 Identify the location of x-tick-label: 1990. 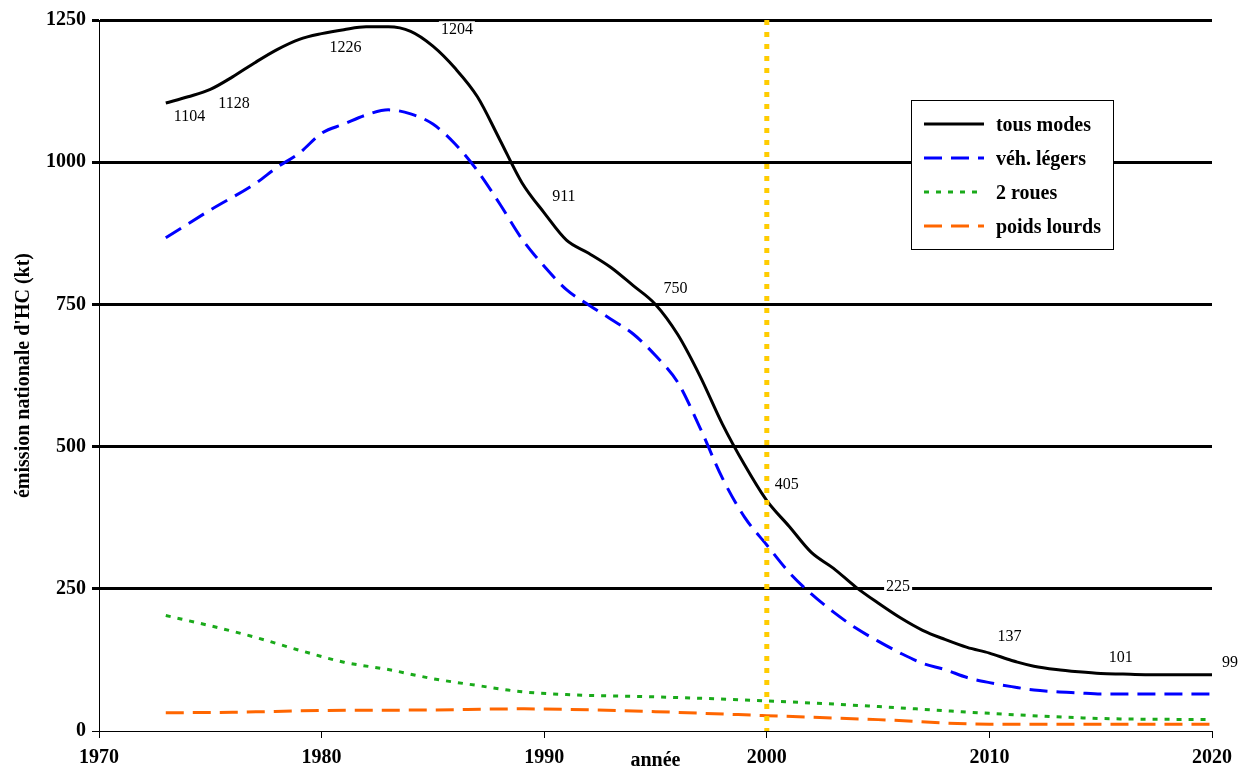
(544, 756).